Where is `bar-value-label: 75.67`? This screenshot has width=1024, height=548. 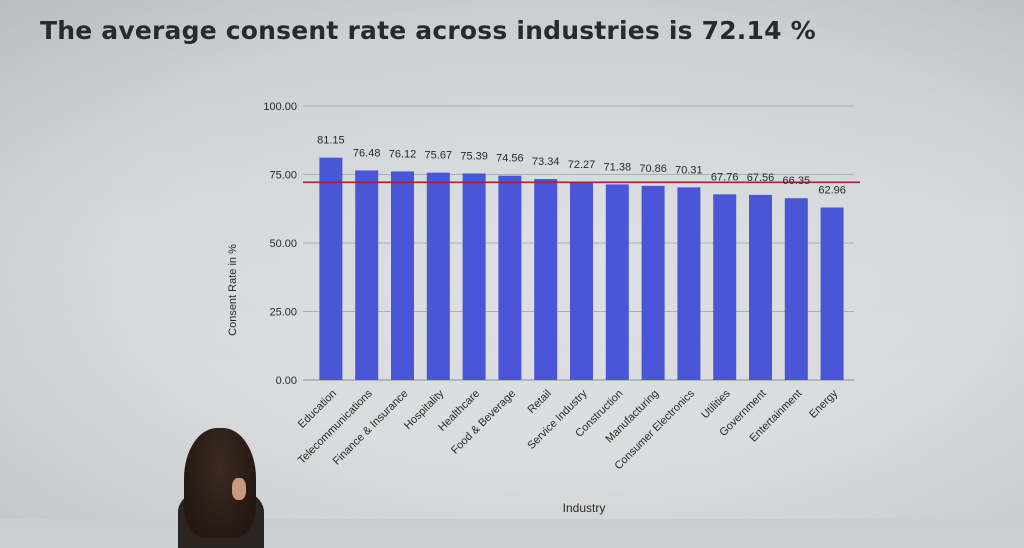 bar-value-label: 75.67 is located at coordinates (439, 156).